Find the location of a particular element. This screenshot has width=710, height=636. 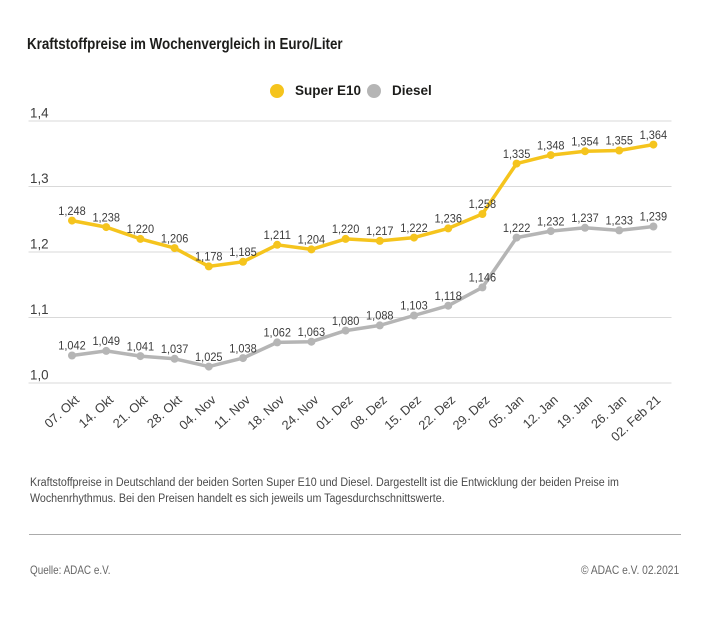

svg-text: 08. Dez is located at coordinates (368, 412).